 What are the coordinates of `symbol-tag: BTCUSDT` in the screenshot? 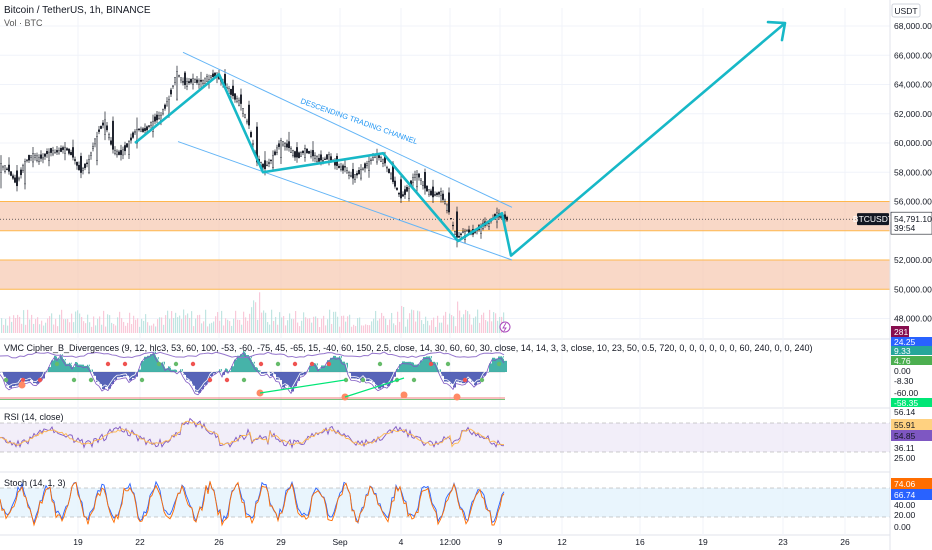 It's located at (873, 219).